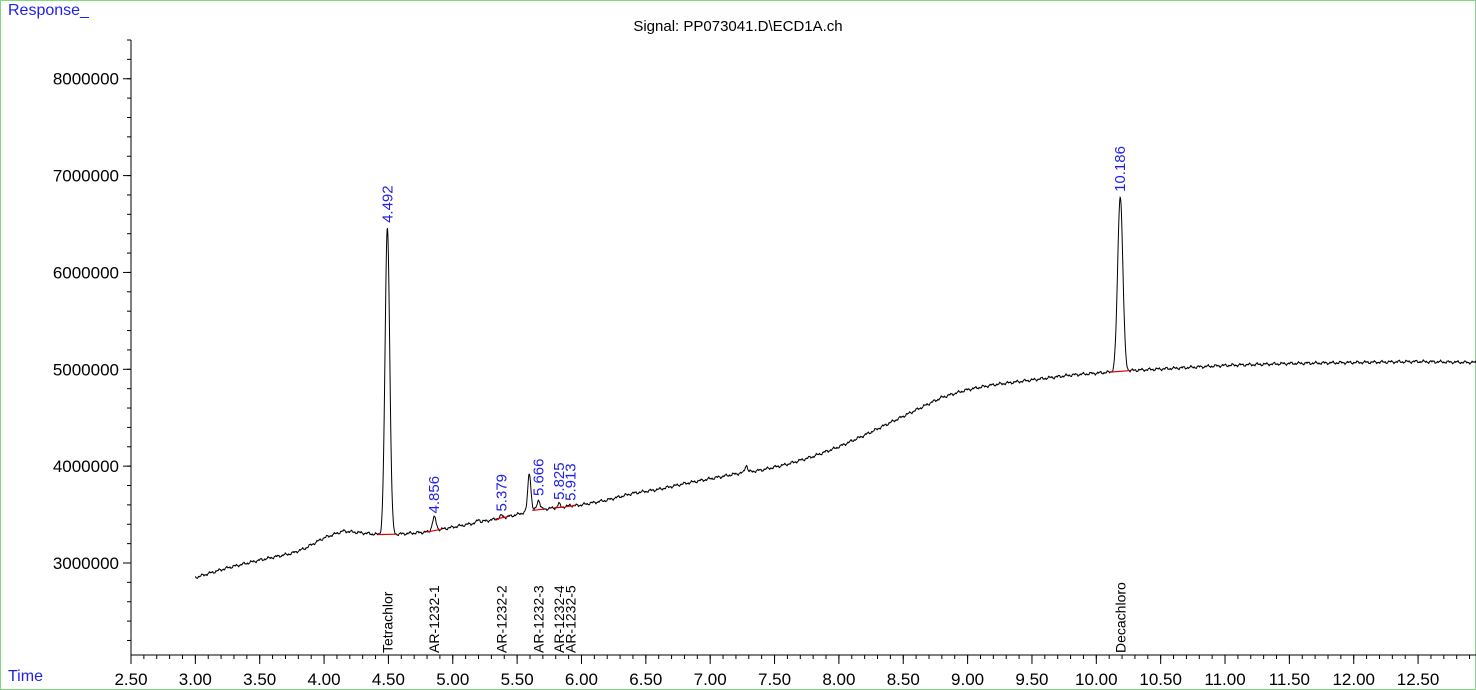 This screenshot has height=690, width=1476. Describe the element at coordinates (130, 679) in the screenshot. I see `x-tick-label: 2.50` at that location.